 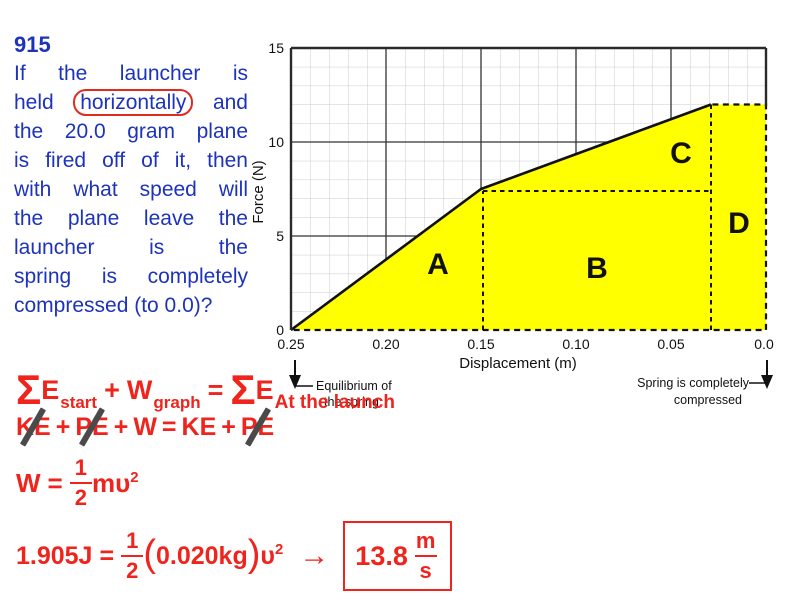 What do you see at coordinates (34, 102) in the screenshot?
I see `line2-pre: held` at bounding box center [34, 102].